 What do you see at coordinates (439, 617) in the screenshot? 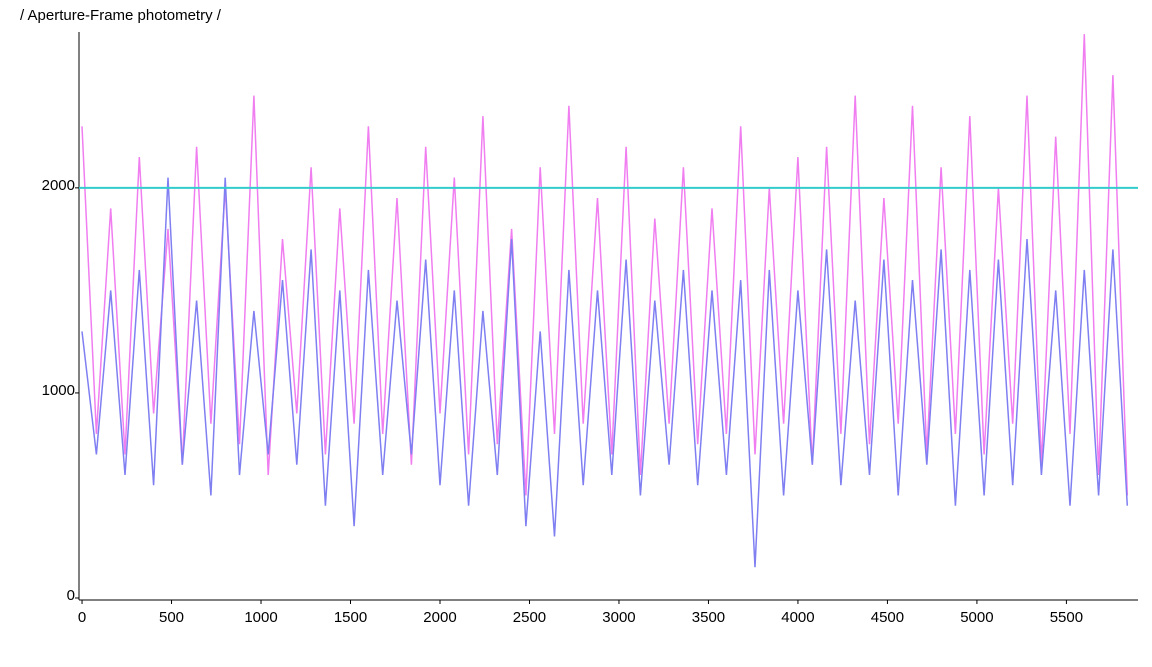
I see `x-tick-label: 2000` at bounding box center [439, 617].